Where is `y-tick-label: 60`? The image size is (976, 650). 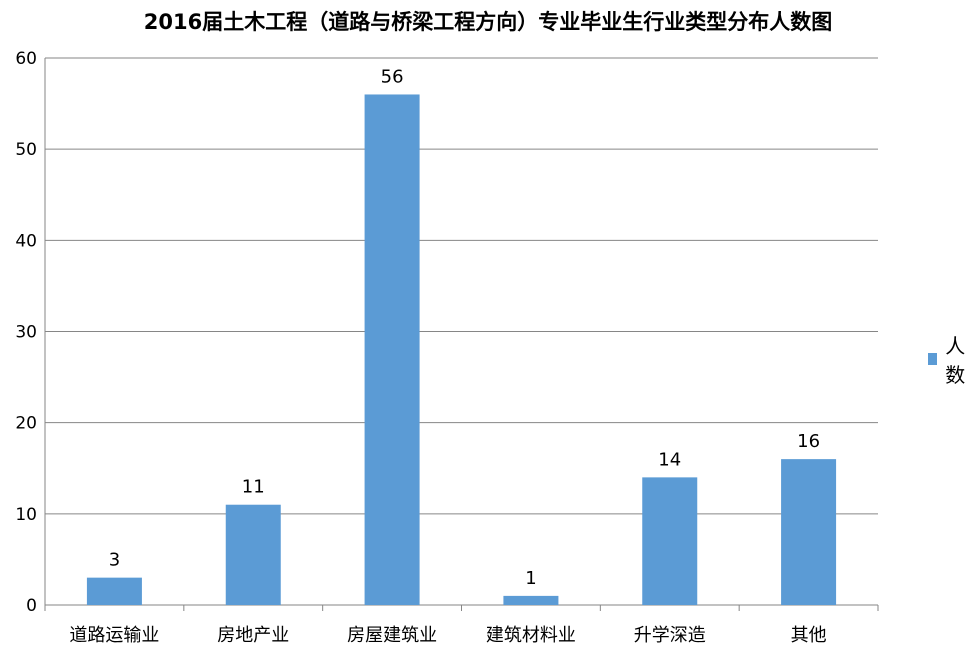 y-tick-label: 60 is located at coordinates (26, 59).